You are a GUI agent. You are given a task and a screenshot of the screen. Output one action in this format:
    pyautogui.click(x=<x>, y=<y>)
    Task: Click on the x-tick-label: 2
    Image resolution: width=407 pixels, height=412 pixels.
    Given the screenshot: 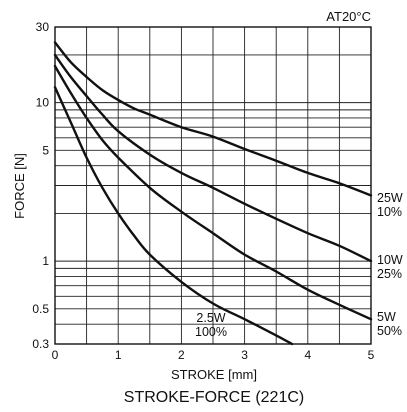 What is the action you would take?
    pyautogui.click(x=181, y=355)
    